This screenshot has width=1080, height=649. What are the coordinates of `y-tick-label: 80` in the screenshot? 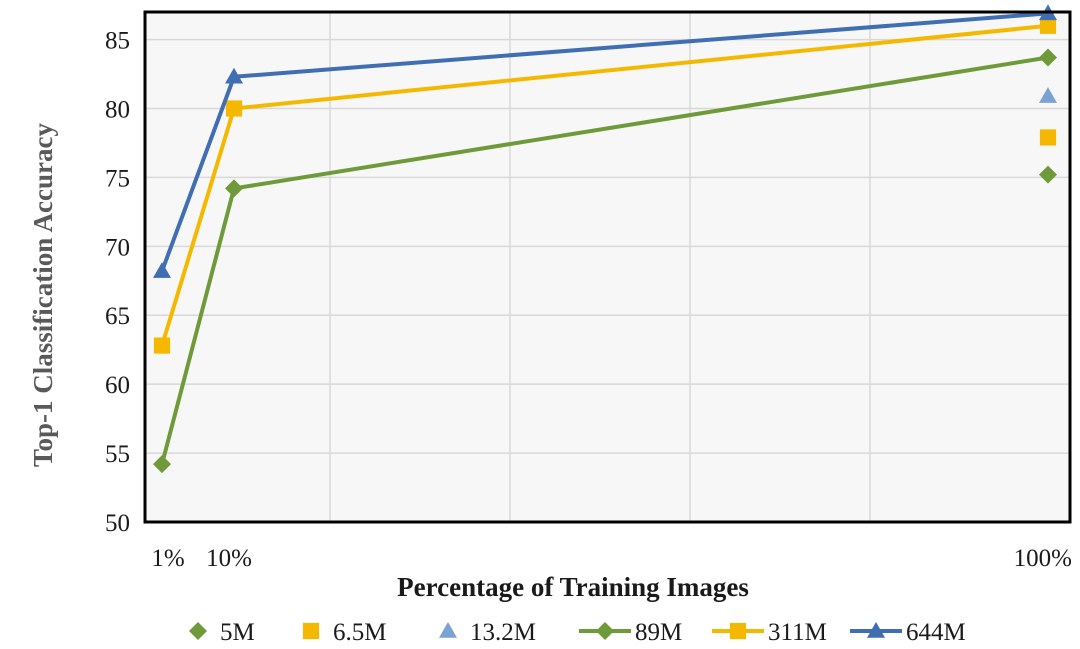 It's located at (117, 109).